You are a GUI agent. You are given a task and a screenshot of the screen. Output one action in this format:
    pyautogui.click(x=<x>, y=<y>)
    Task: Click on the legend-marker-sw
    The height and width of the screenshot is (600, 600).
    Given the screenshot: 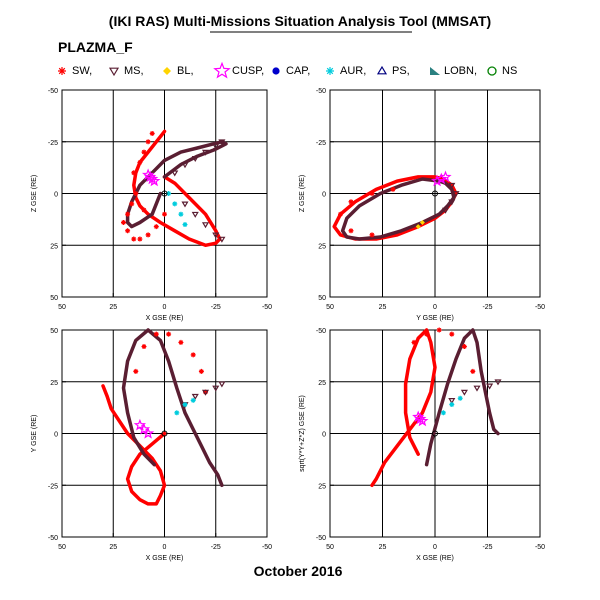 What is the action you would take?
    pyautogui.click(x=62, y=71)
    